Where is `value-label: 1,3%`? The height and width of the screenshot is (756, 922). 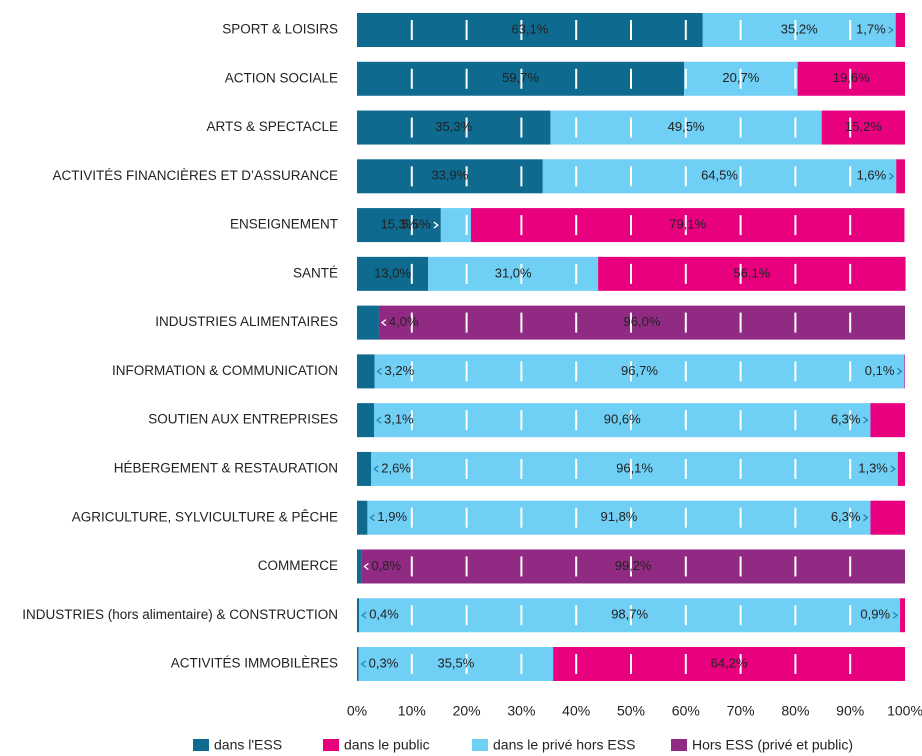
value-label: 1,3% is located at coordinates (873, 467).